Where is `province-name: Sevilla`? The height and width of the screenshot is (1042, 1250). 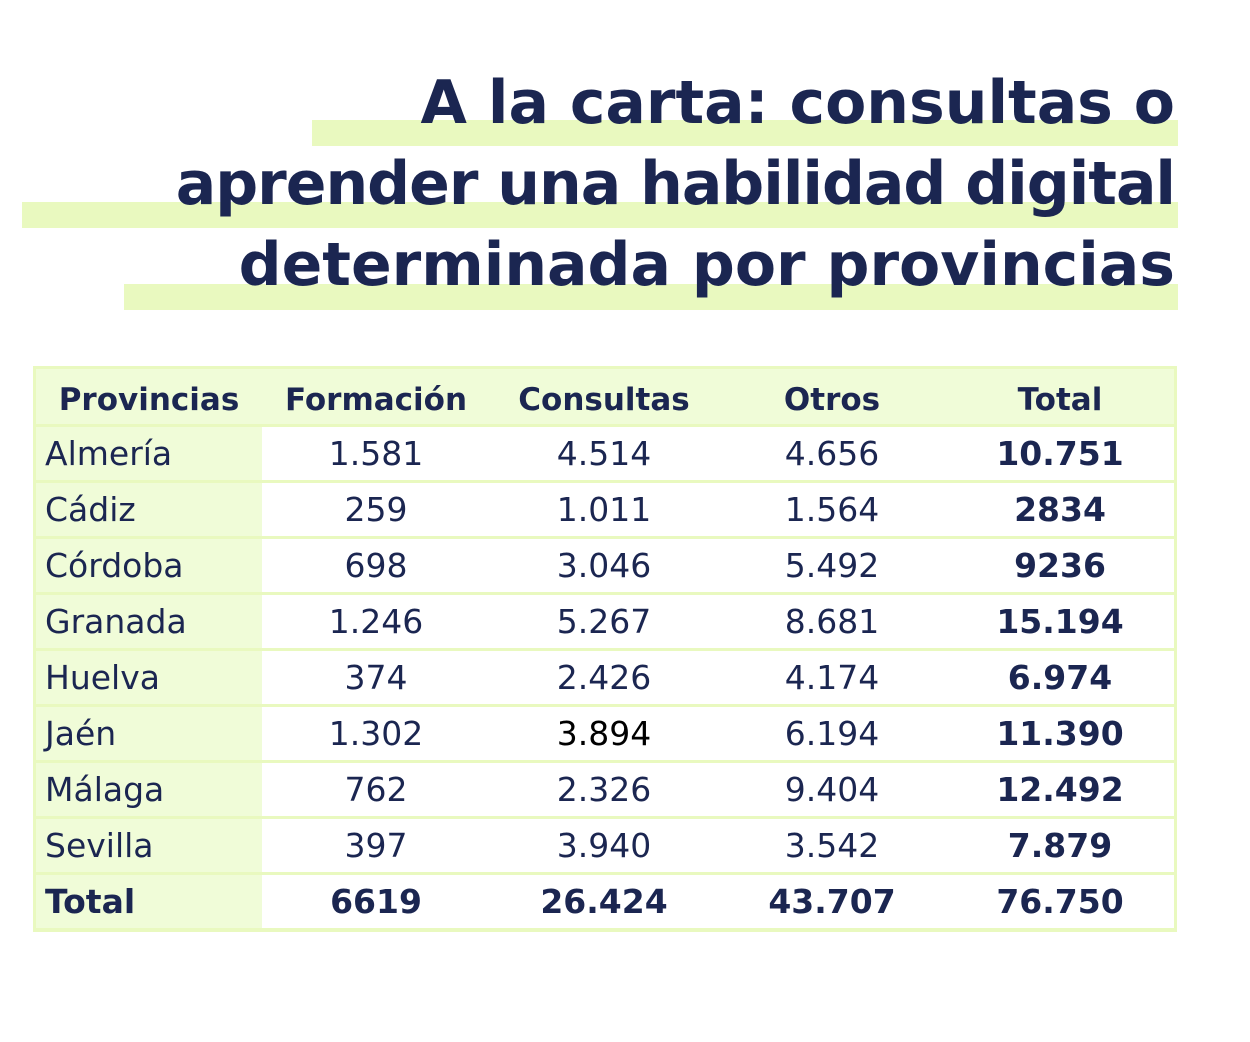
province-name: Sevilla is located at coordinates (149, 845).